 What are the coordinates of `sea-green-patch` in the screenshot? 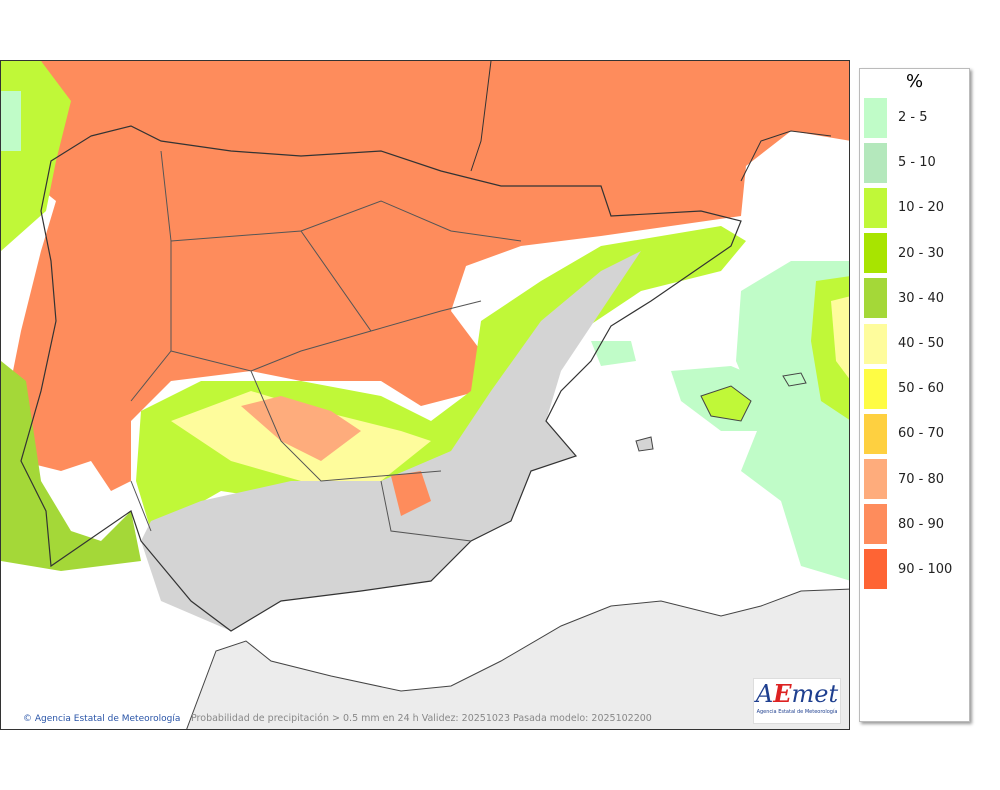 It's located at (613, 353).